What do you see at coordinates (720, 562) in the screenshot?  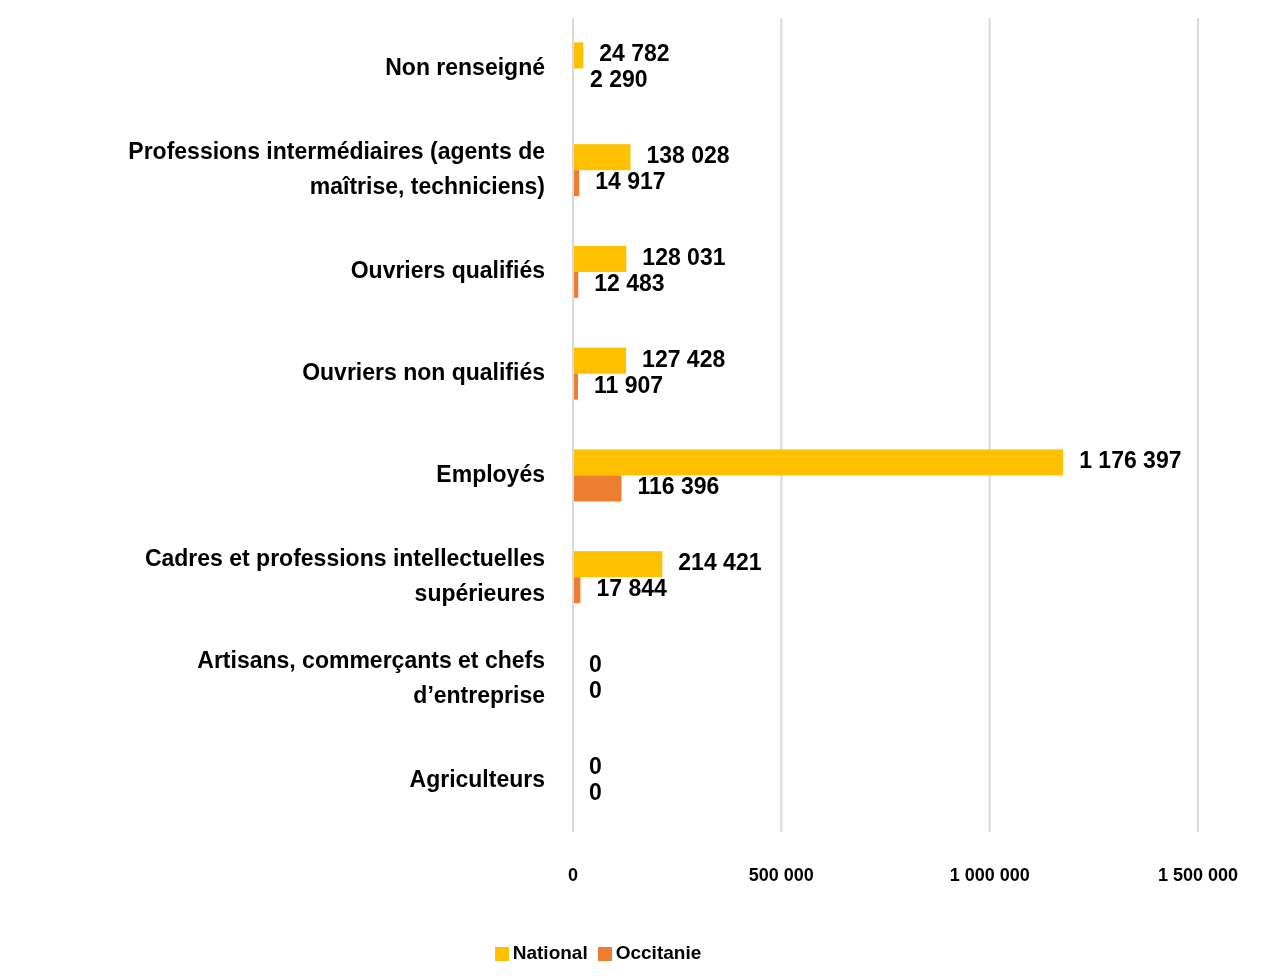 I see `data-label: 214 421` at bounding box center [720, 562].